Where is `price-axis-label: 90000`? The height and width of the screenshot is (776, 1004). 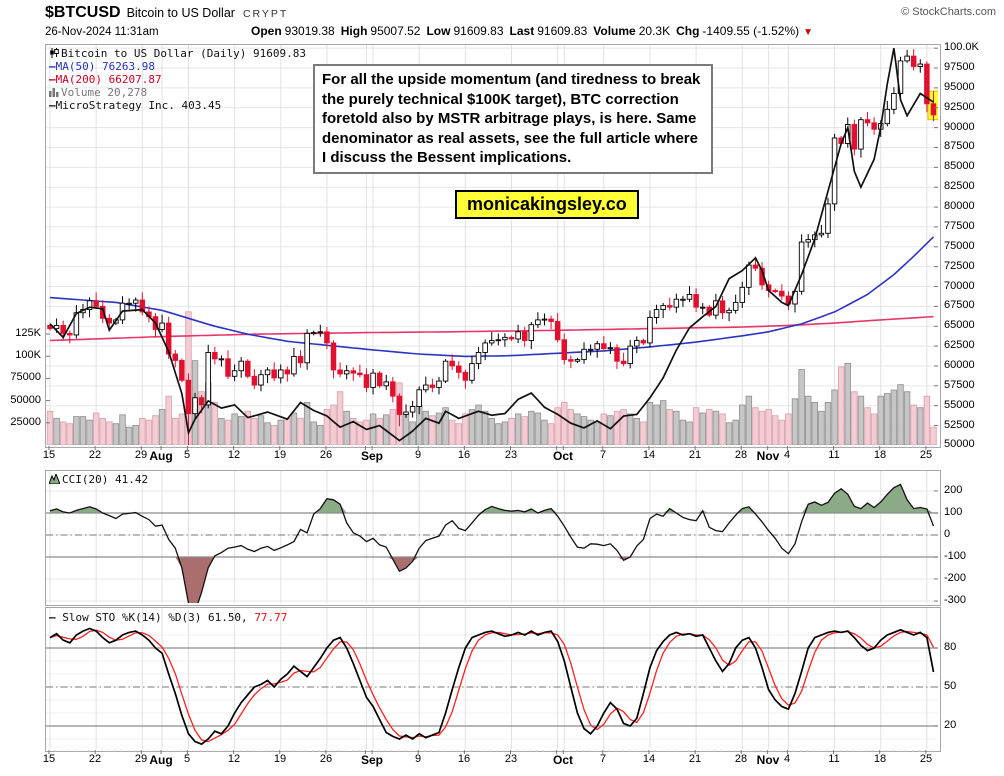 price-axis-label: 90000 is located at coordinates (959, 127).